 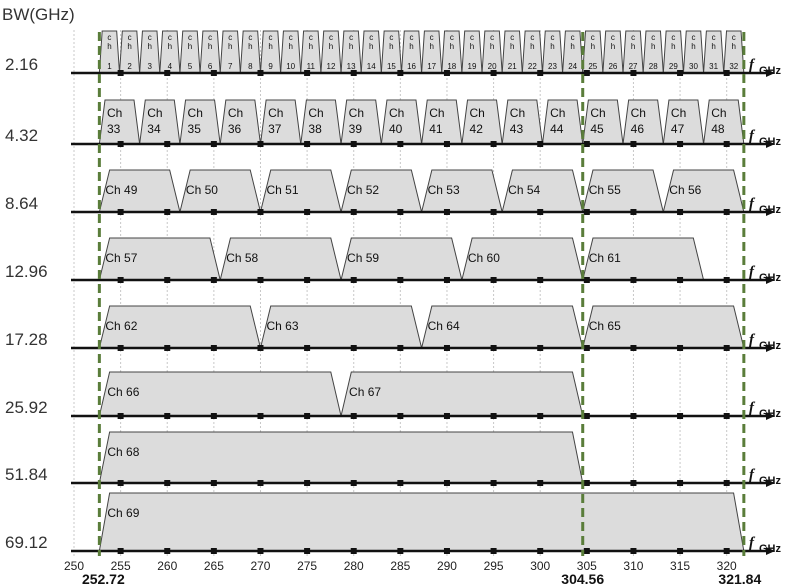 What do you see at coordinates (242, 258) in the screenshot?
I see `channel-label: Ch 58` at bounding box center [242, 258].